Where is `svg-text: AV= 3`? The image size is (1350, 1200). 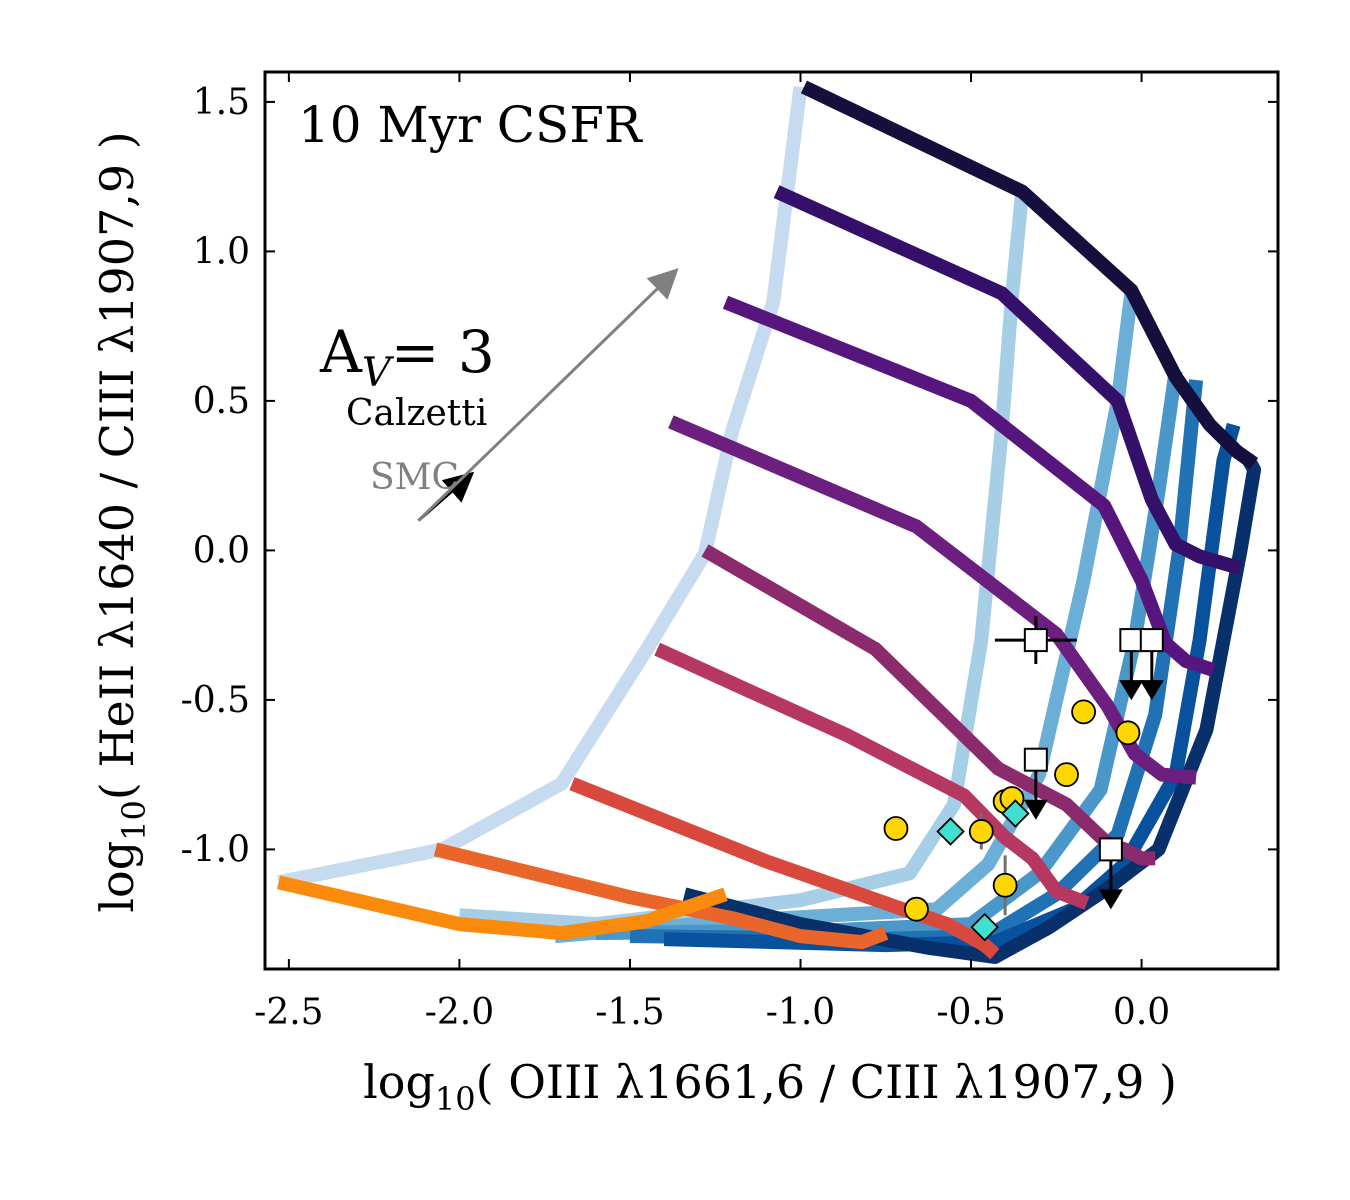 svg-text: AV= 3 is located at coordinates (407, 357).